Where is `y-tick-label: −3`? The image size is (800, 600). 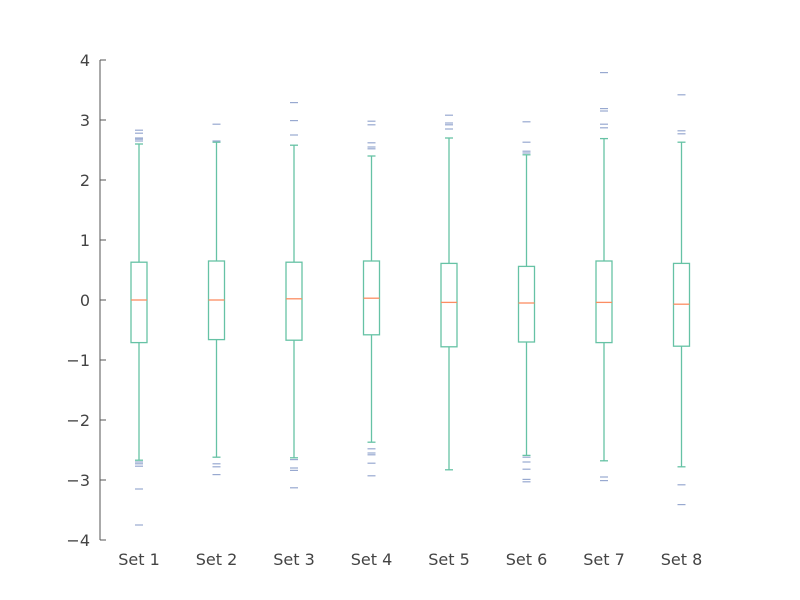
y-tick-label: −3 is located at coordinates (78, 480).